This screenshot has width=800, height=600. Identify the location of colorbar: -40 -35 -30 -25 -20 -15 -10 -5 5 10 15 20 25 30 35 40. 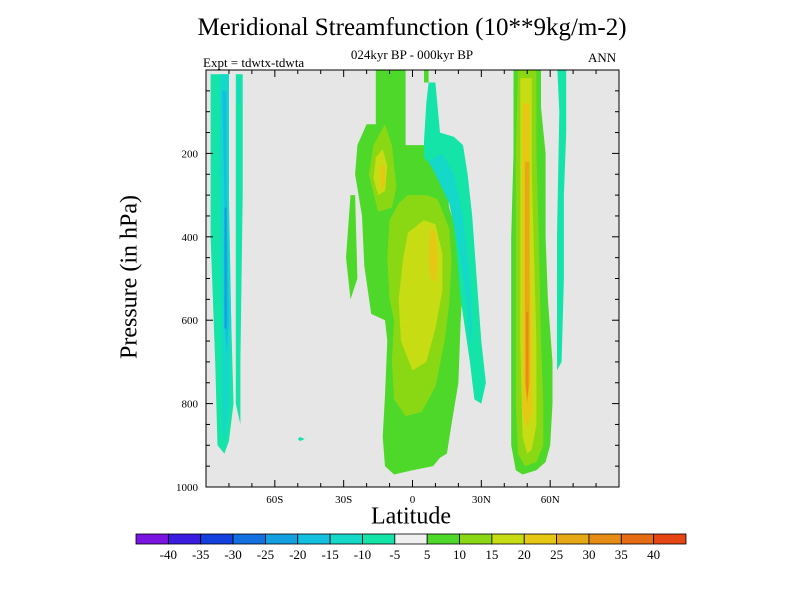
(411, 547).